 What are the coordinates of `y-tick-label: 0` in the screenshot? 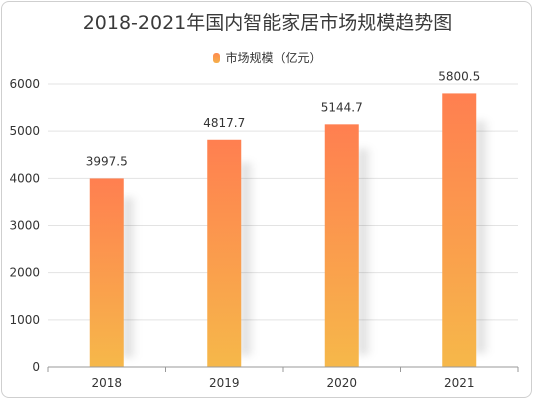 It's located at (36, 367).